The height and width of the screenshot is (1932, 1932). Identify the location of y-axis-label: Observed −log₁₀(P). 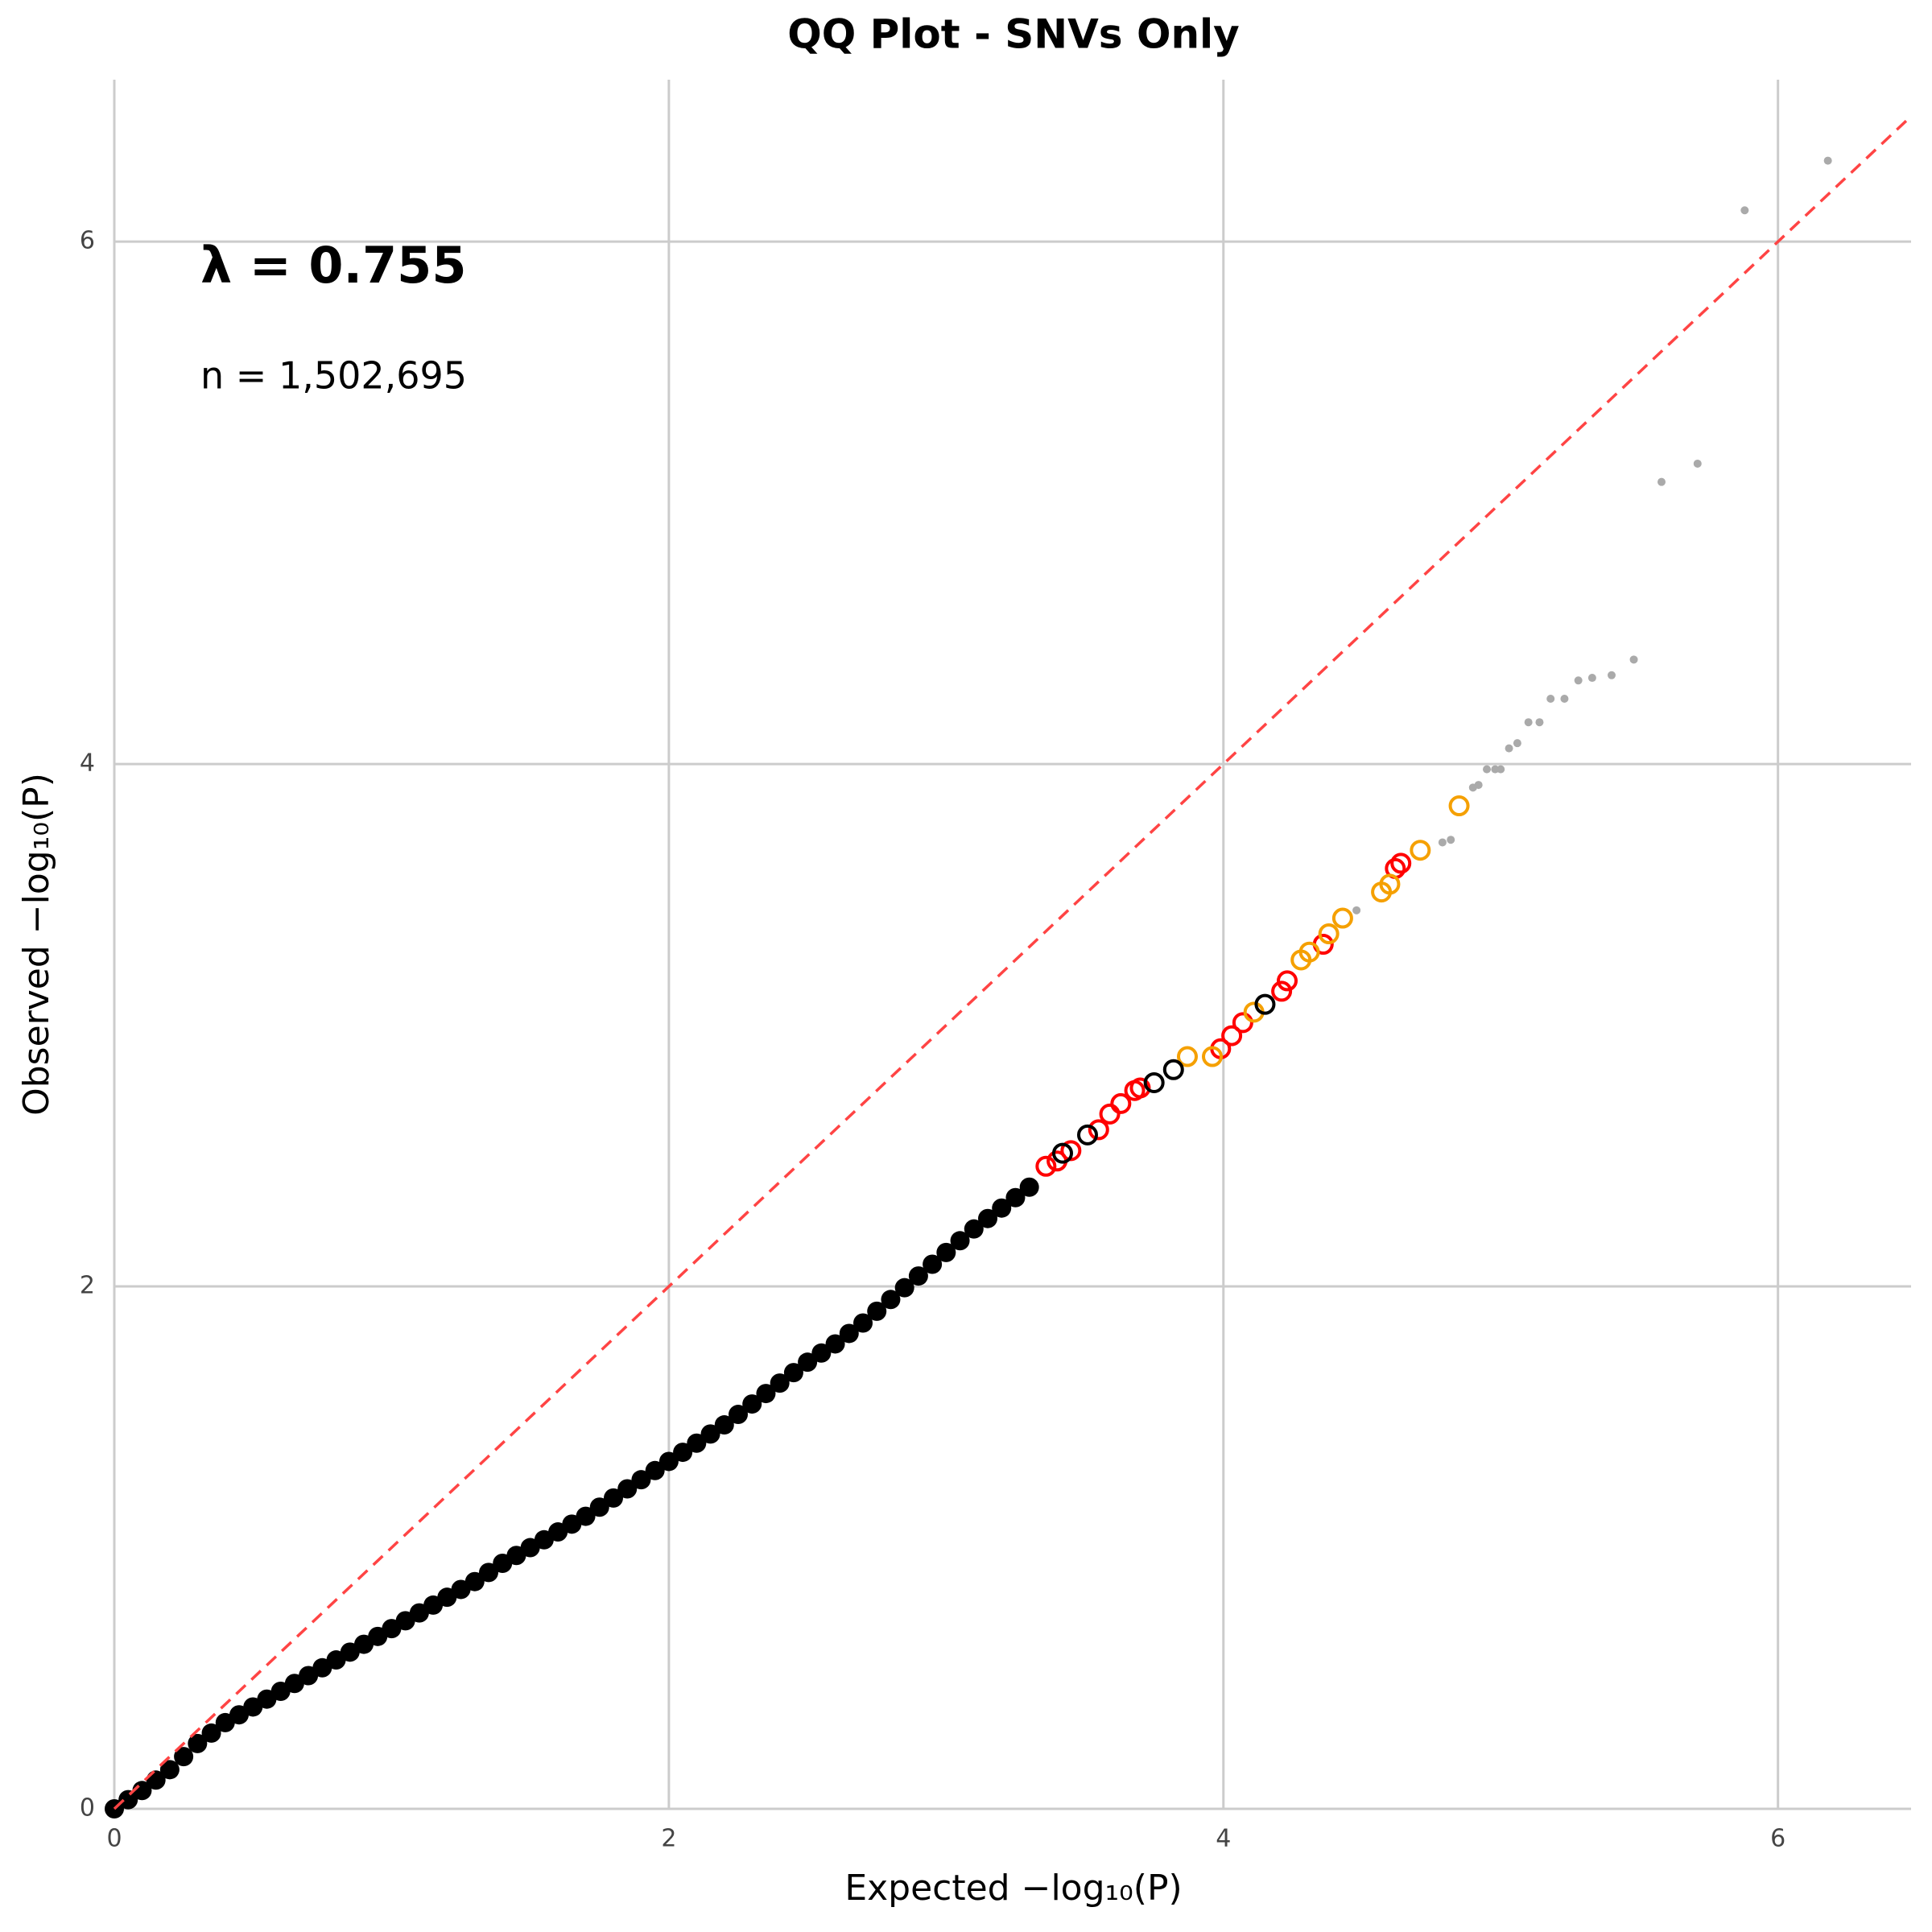
(36, 944).